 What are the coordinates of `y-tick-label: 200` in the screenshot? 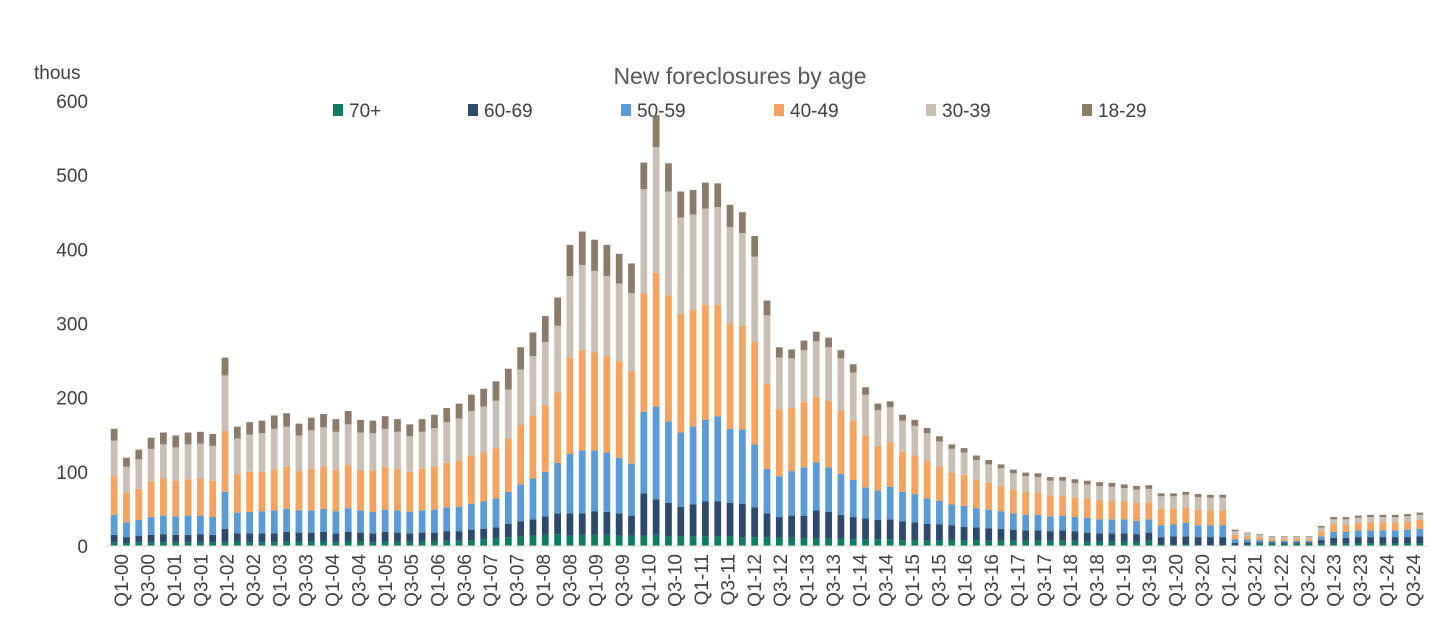 It's located at (72, 399).